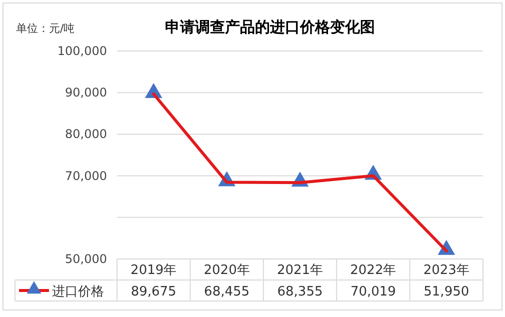  I want to click on data-label: 89,675, so click(153, 292).